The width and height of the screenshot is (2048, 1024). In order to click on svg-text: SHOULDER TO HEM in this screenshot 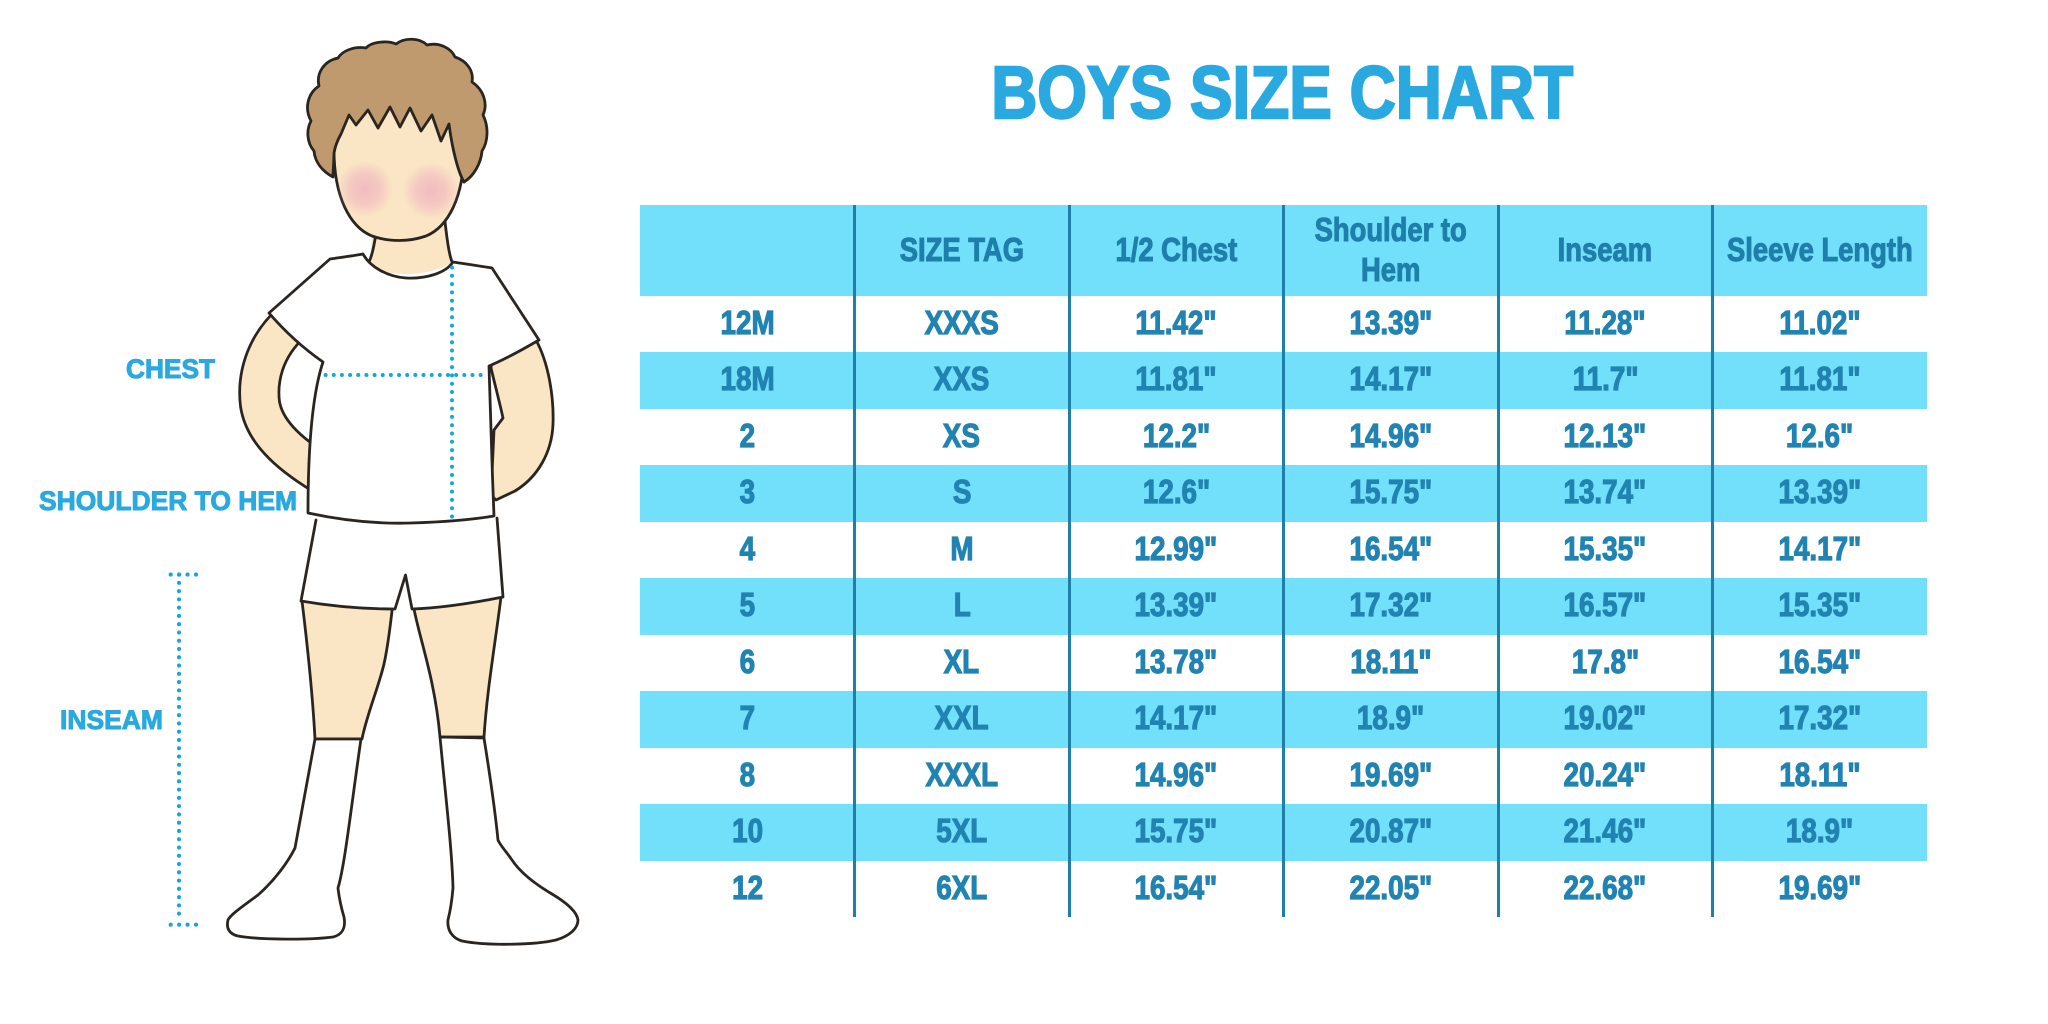, I will do `click(168, 501)`.